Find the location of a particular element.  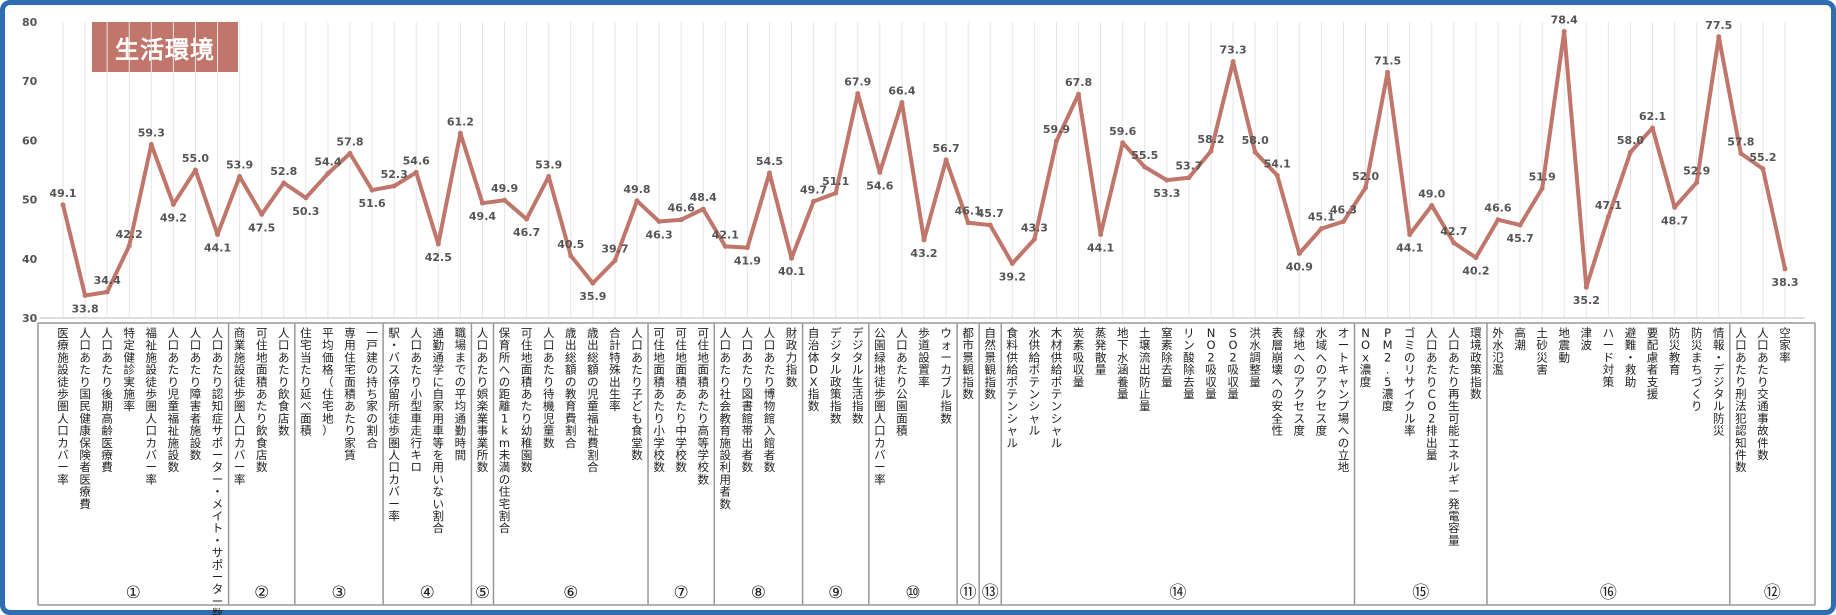

group-label: ⑥ is located at coordinates (570, 593).